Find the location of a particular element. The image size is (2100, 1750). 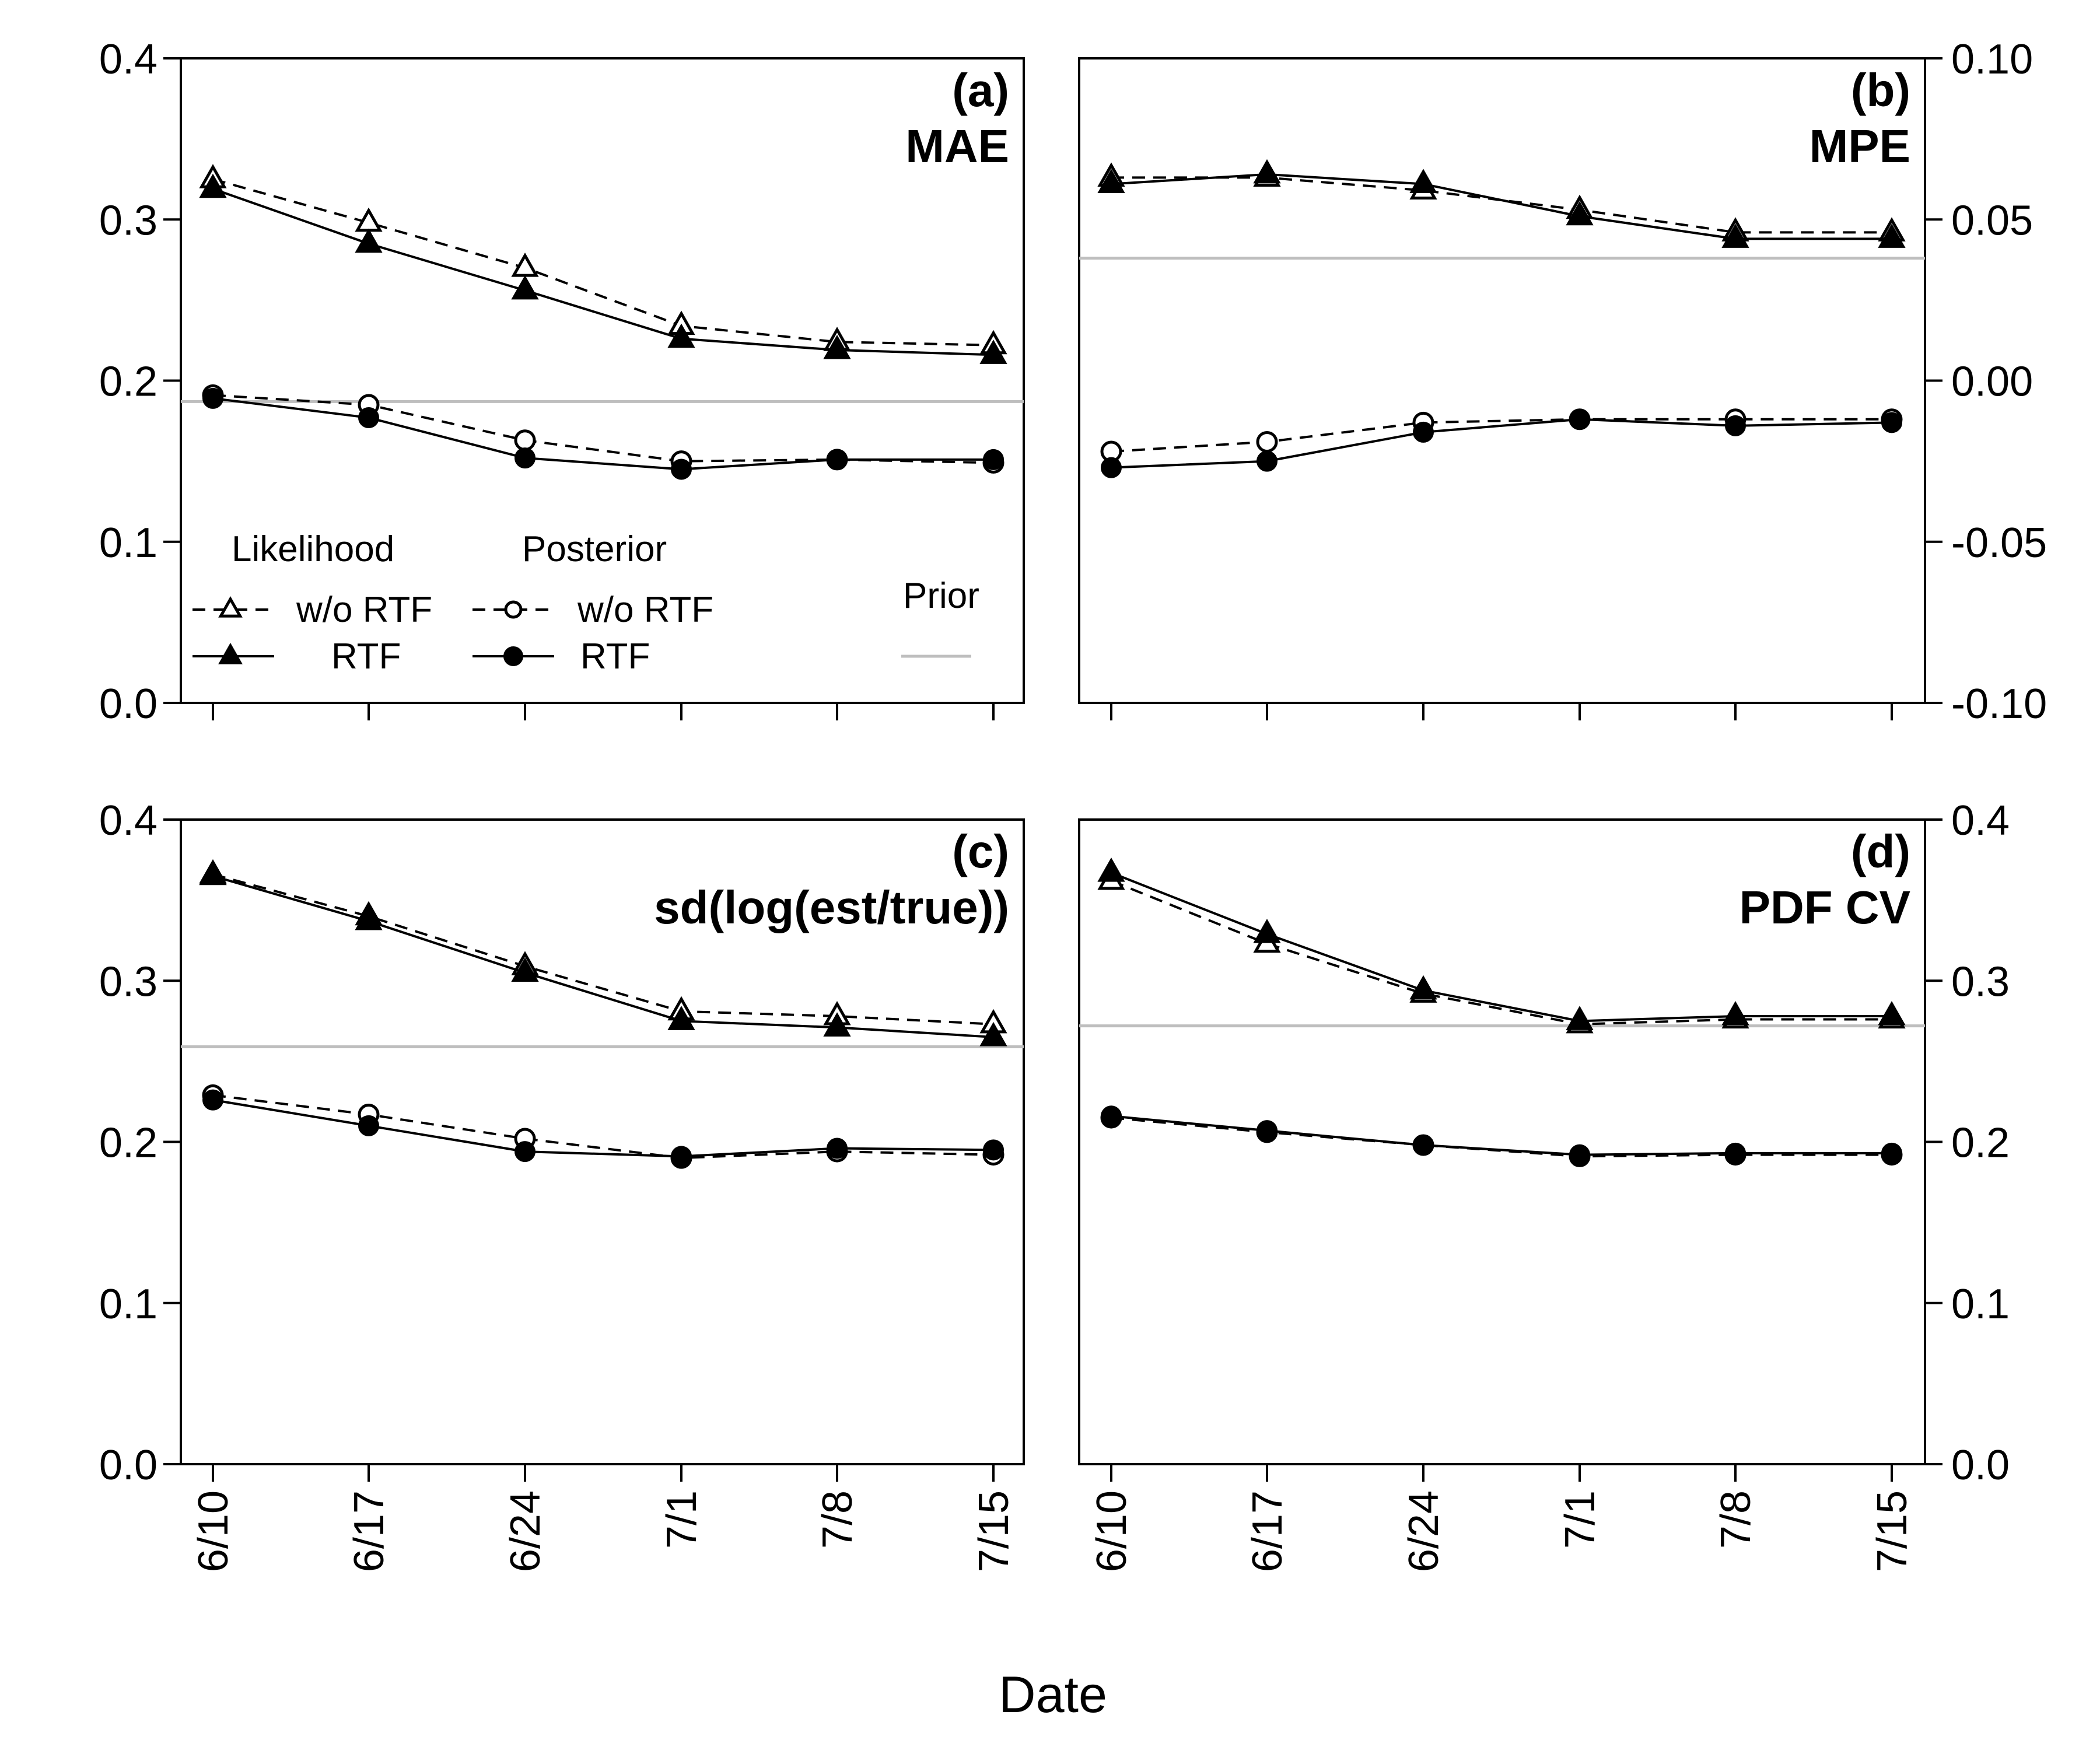

legend-label-likelihood-rtf: RTF is located at coordinates (366, 656).